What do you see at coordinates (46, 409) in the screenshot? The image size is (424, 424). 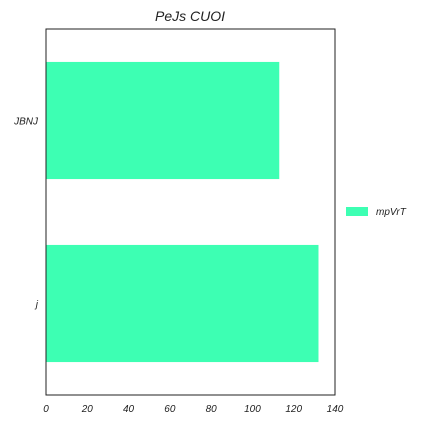 I see `x-tick-label: 0` at bounding box center [46, 409].